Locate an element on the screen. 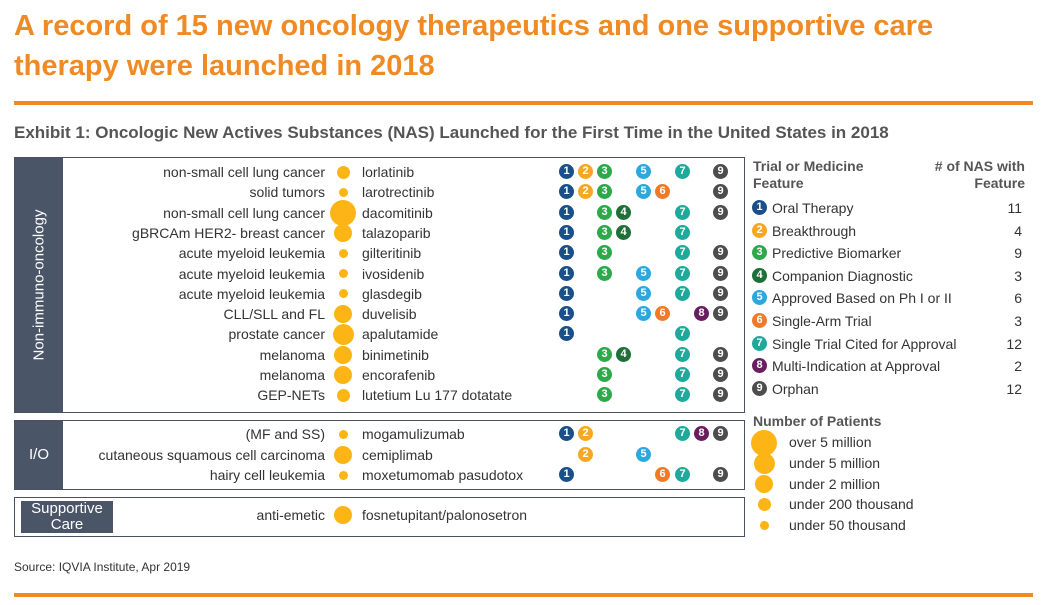 Image resolution: width=1048 pixels, height=605 pixels. legend-item: 5 Approved Based on Ph I or II 6 is located at coordinates (887, 298).